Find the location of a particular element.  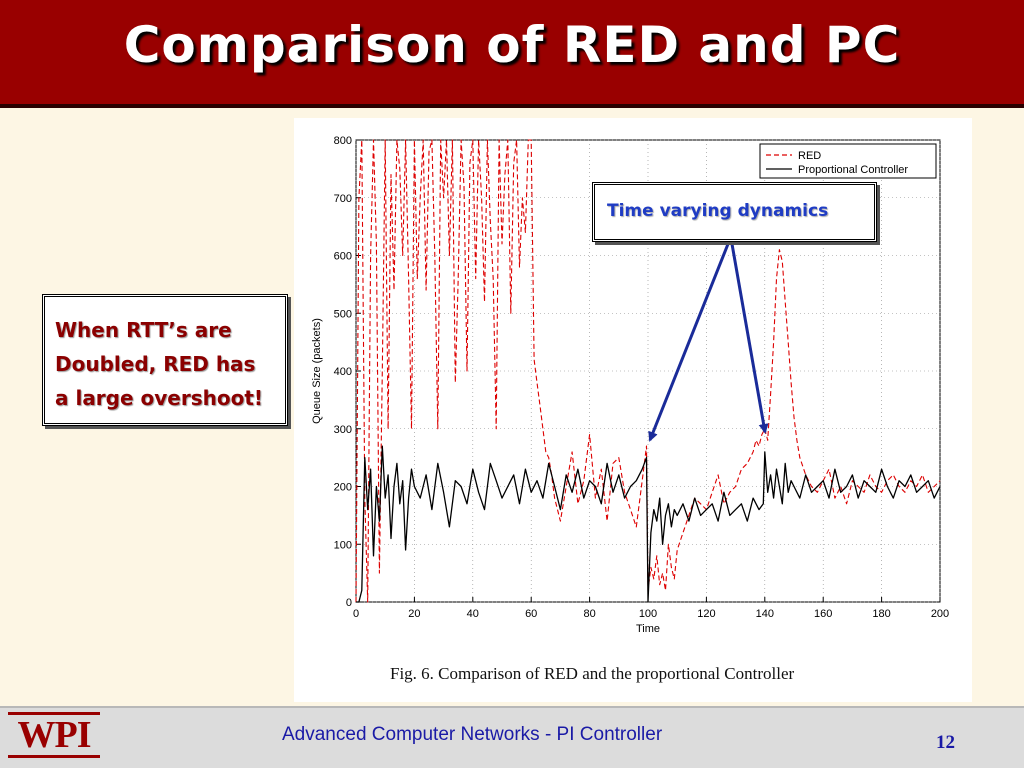

legend-label: Proportional Controller is located at coordinates (853, 170).